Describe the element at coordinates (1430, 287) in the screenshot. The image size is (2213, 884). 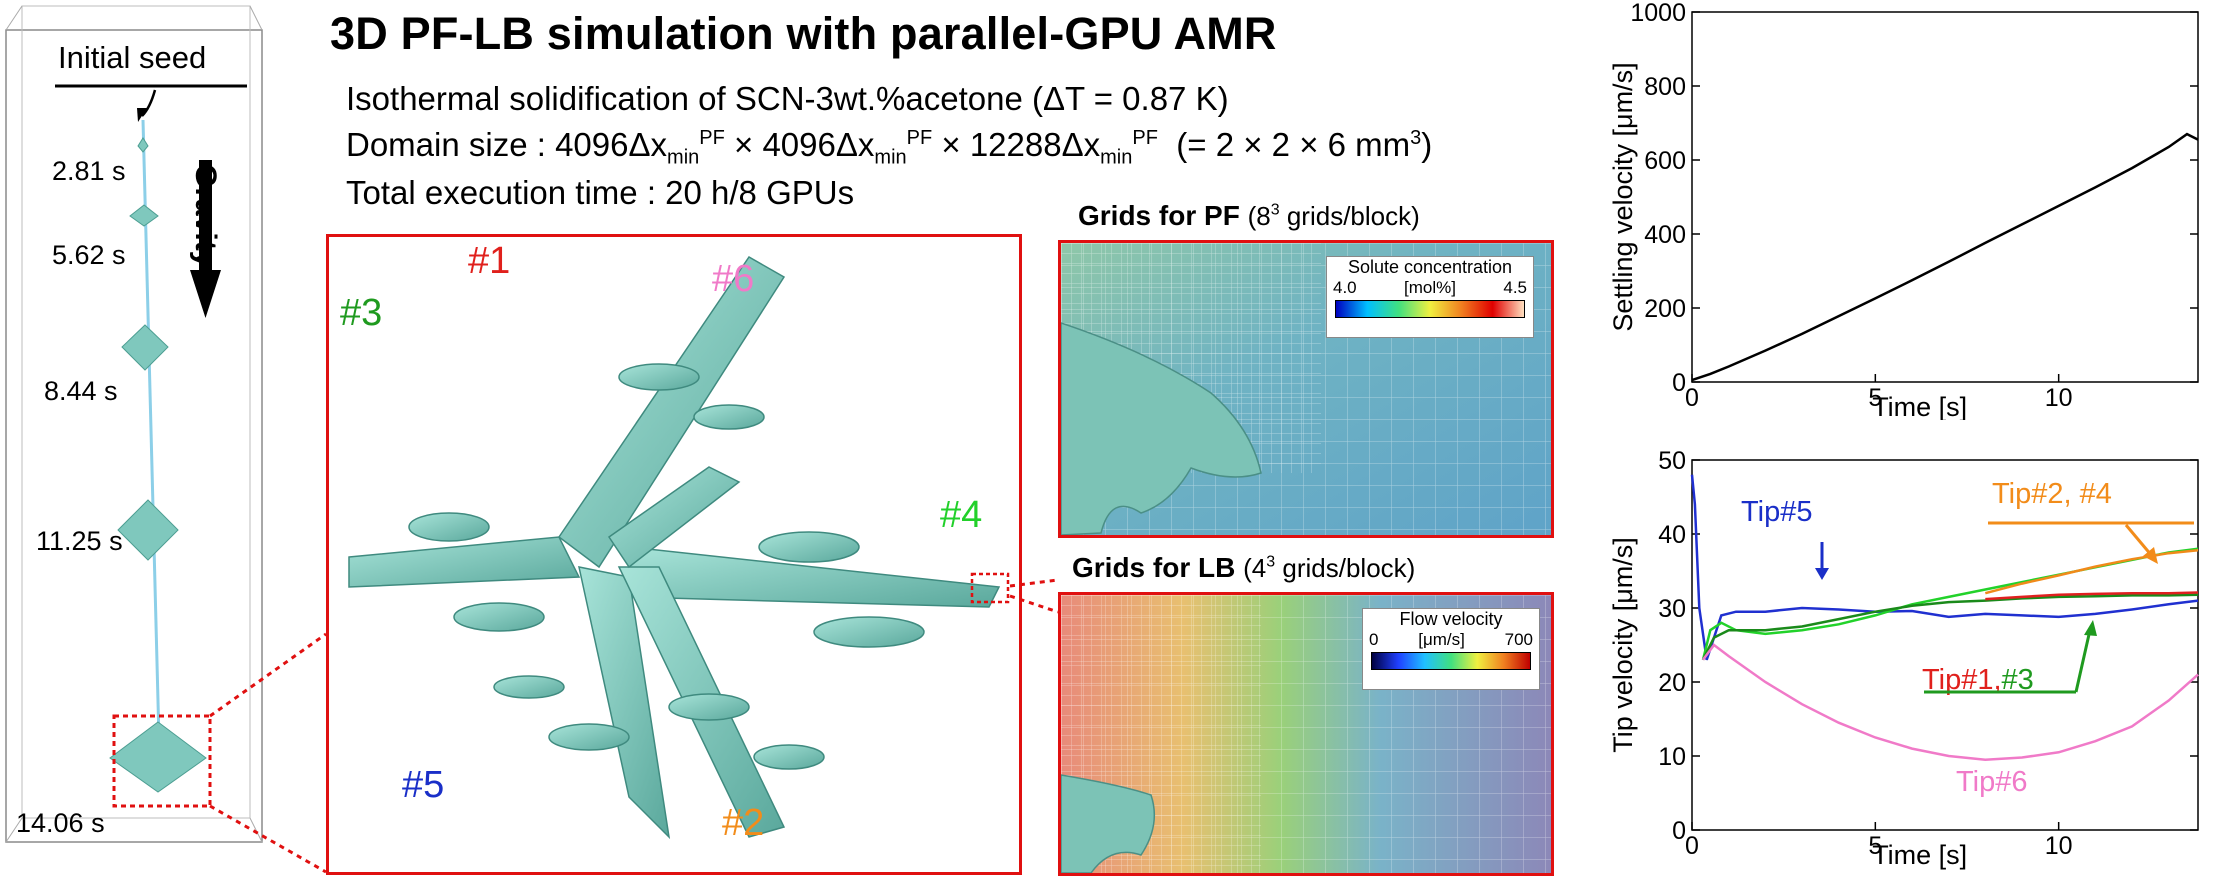
I see `pf-colorbar-labels: 4.0 [mol%] 4.5` at that location.